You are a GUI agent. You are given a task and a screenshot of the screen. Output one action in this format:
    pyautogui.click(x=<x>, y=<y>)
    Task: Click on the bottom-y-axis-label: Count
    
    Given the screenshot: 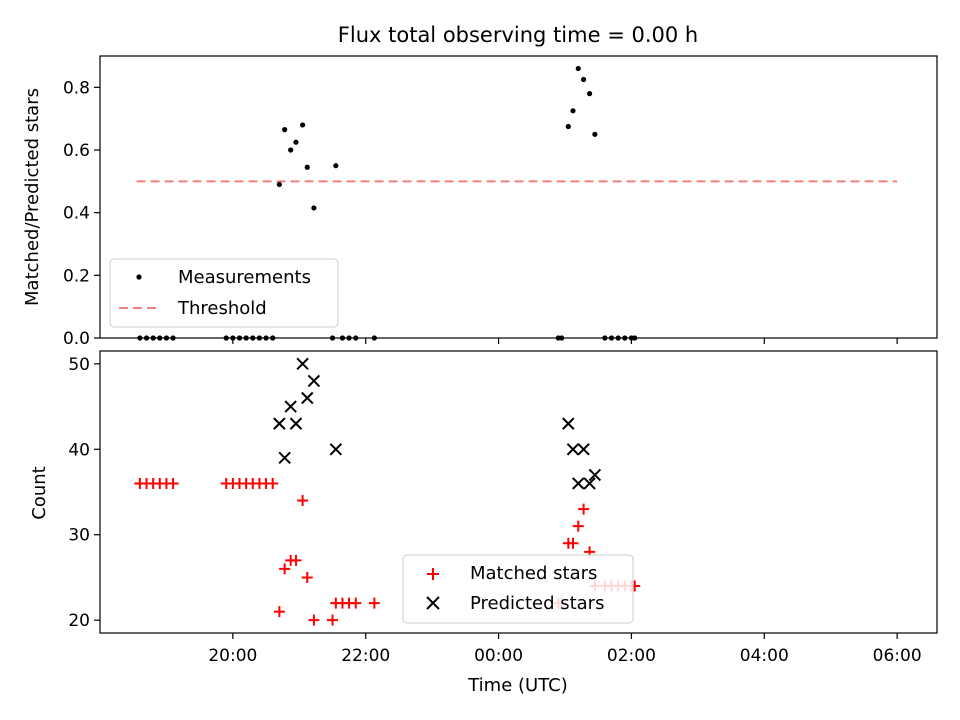 What is the action you would take?
    pyautogui.click(x=39, y=492)
    